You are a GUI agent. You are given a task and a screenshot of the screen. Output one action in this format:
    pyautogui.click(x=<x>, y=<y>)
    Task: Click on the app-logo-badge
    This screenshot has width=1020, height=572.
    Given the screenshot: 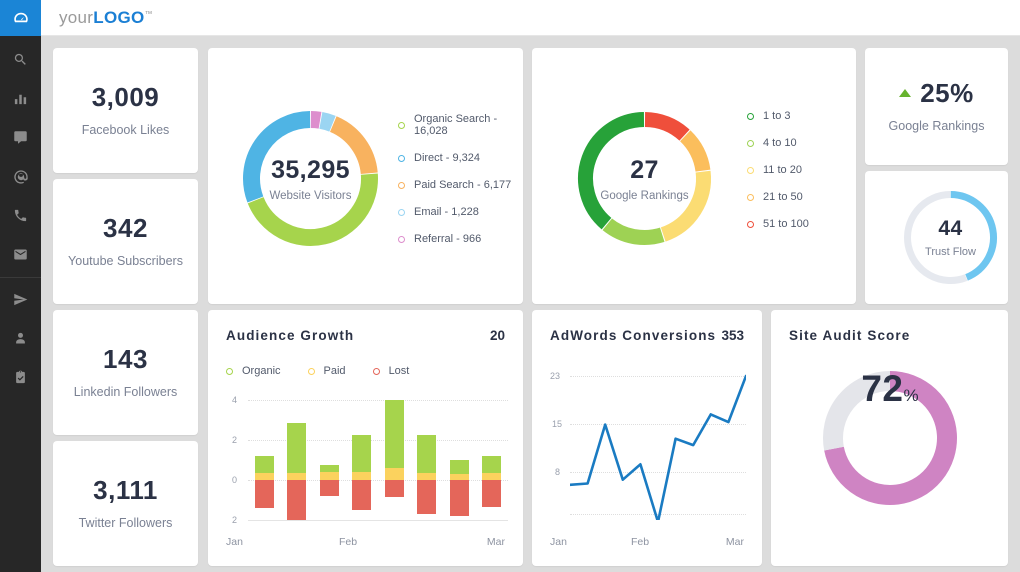 What is the action you would take?
    pyautogui.click(x=20, y=18)
    